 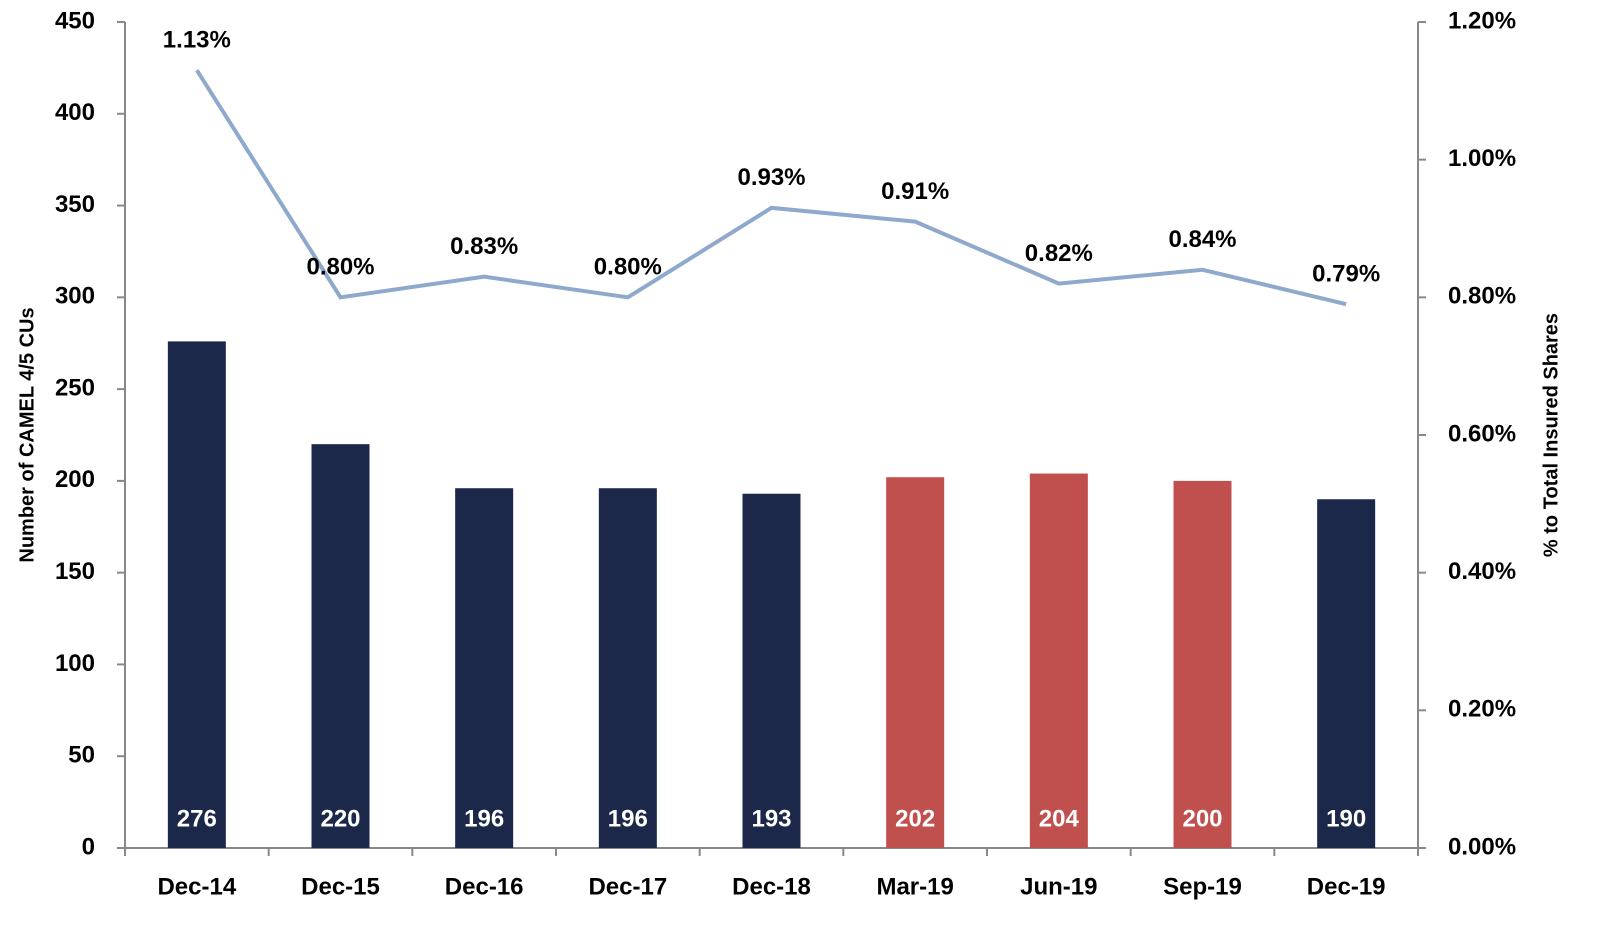 I want to click on y-tick-label: 300, so click(x=75, y=296).